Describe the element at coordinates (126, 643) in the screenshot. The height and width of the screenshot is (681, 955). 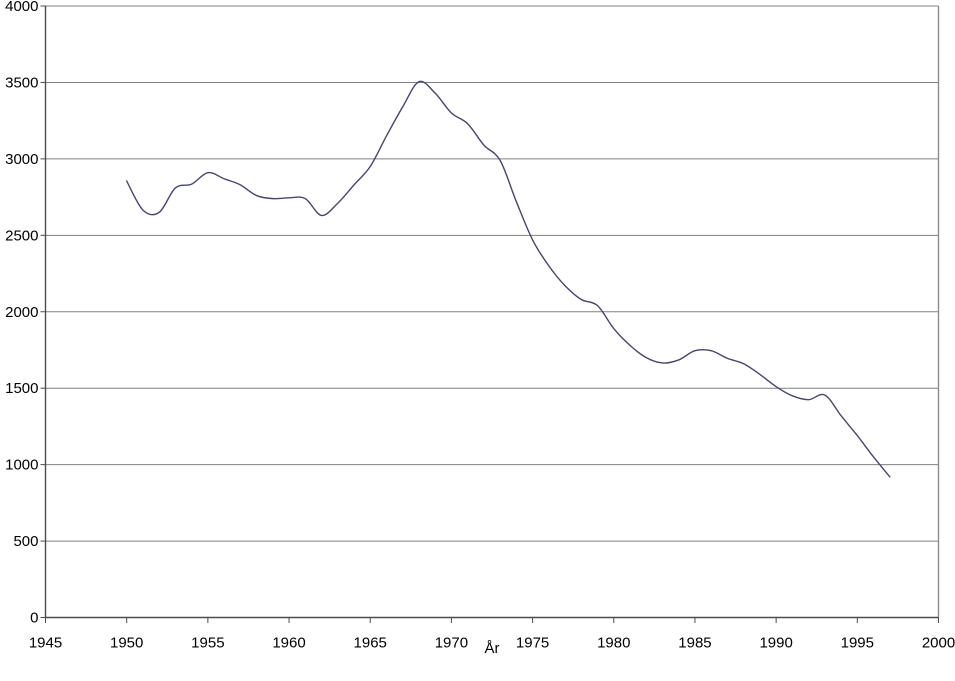
I see `x-tick-label: 1950` at that location.